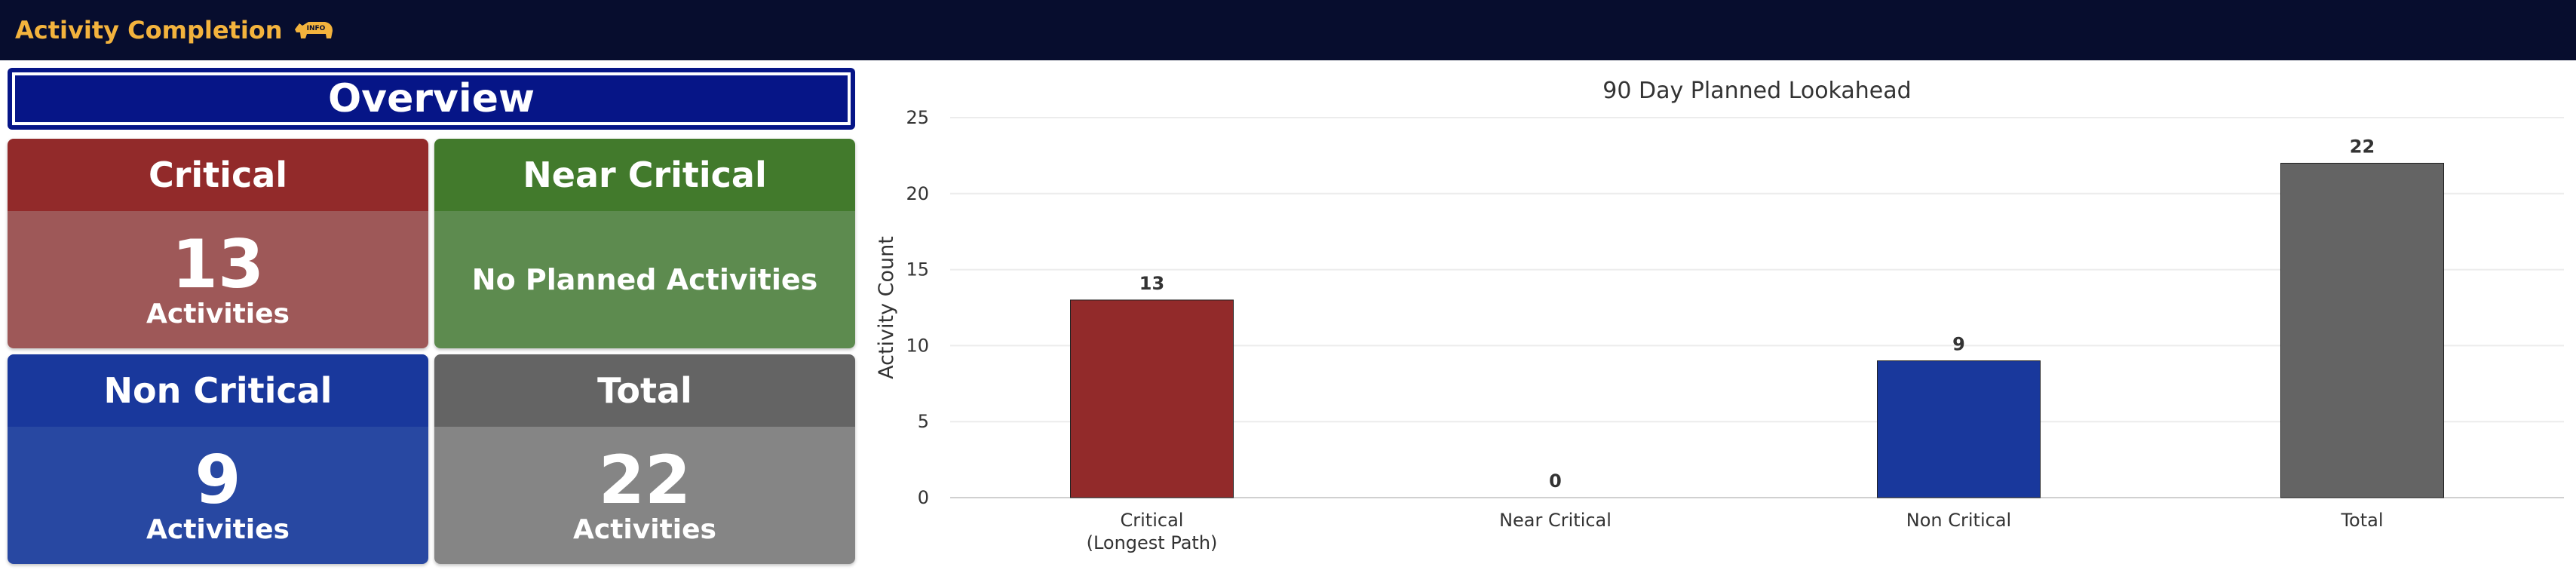 The image size is (2576, 570). I want to click on non-critical-card-title: Non Critical, so click(218, 390).